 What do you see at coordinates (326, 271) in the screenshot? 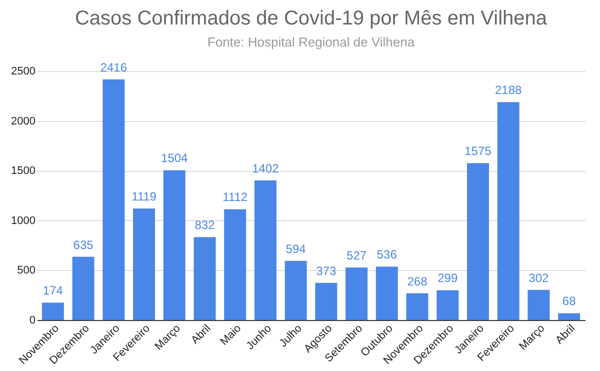
I see `data-label: 373` at bounding box center [326, 271].